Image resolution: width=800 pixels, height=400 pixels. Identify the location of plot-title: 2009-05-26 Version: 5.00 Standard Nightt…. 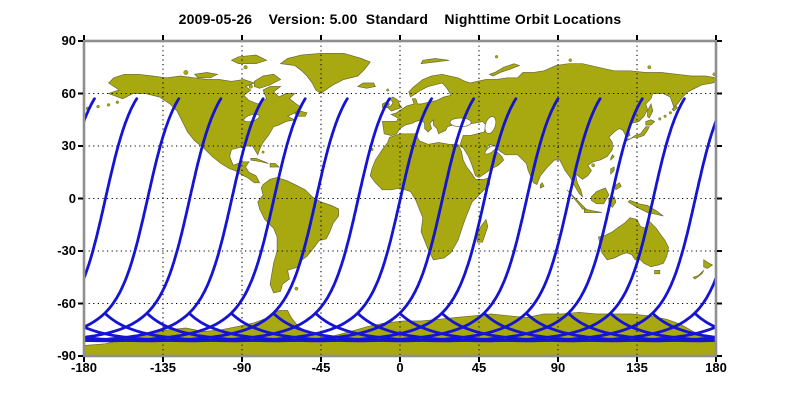
(400, 19).